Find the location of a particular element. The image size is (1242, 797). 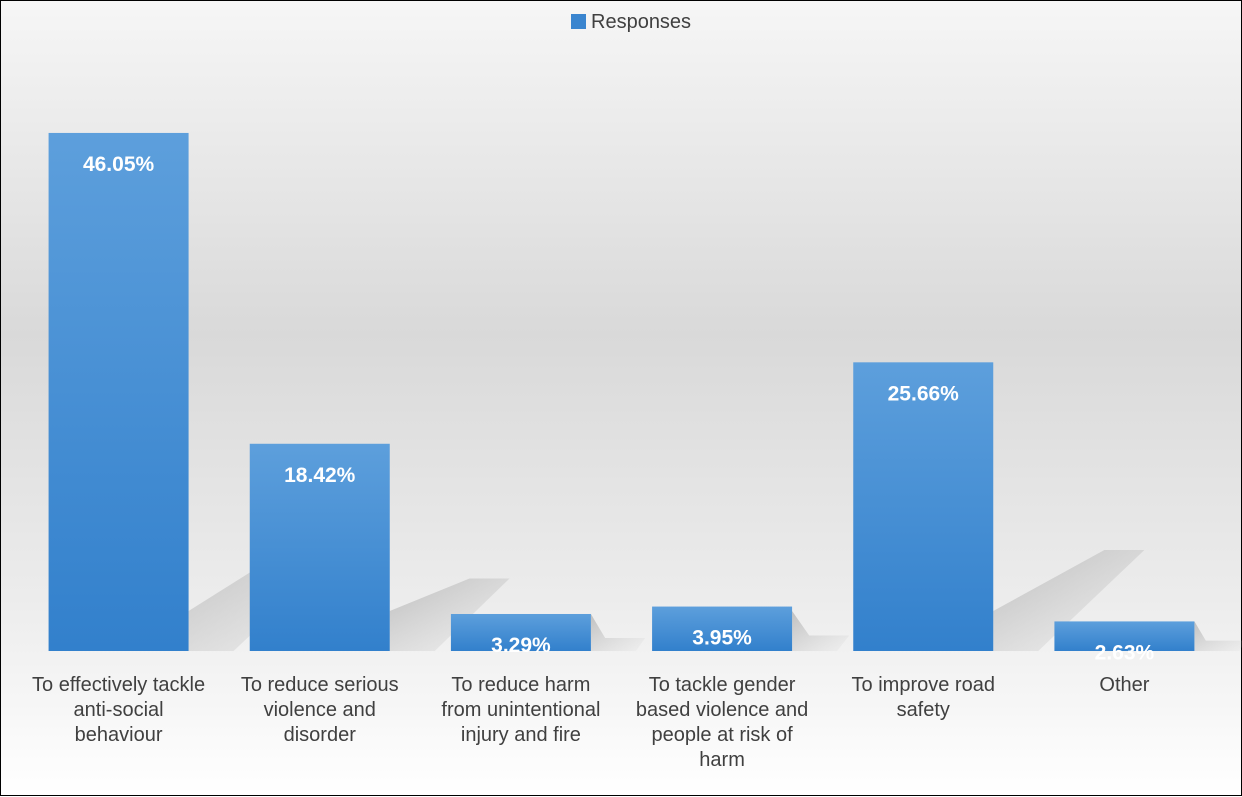

data-label: 3.95% is located at coordinates (722, 638).